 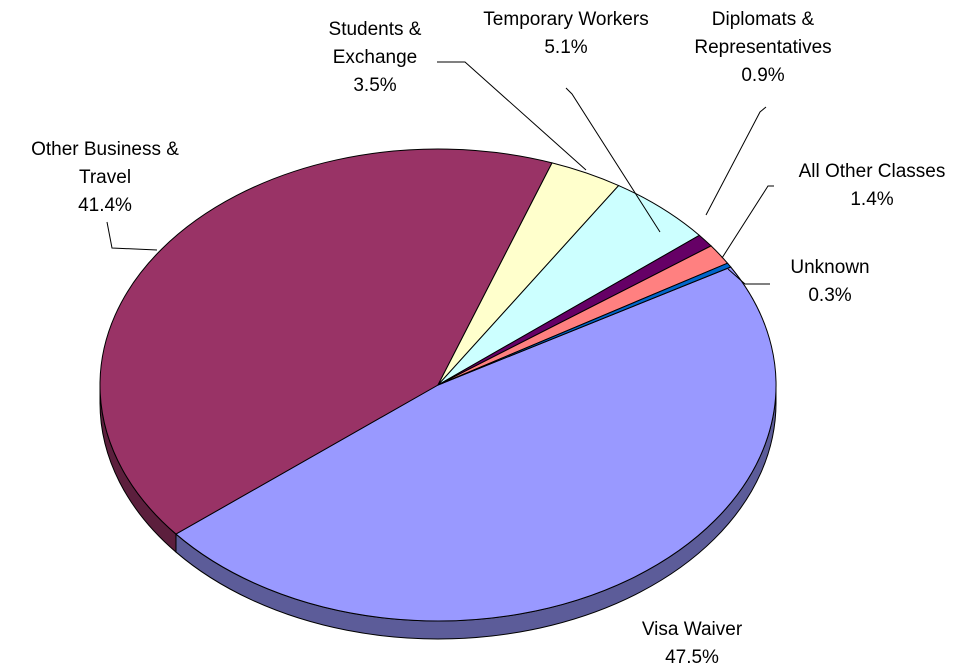 I want to click on slice-label: Diplomats & Representatives 0.9%, so click(x=763, y=48).